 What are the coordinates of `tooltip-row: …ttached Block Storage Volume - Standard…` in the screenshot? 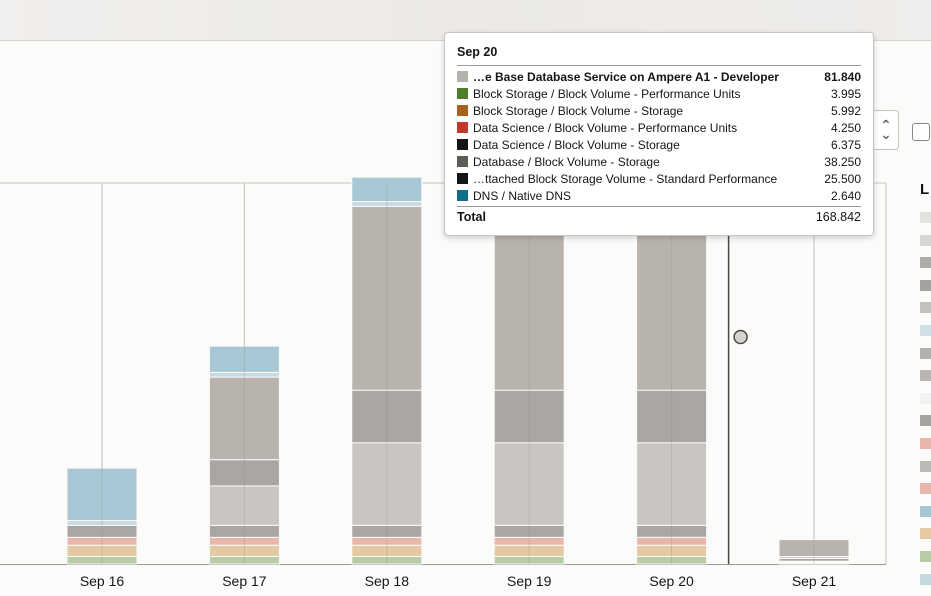 It's located at (659, 178).